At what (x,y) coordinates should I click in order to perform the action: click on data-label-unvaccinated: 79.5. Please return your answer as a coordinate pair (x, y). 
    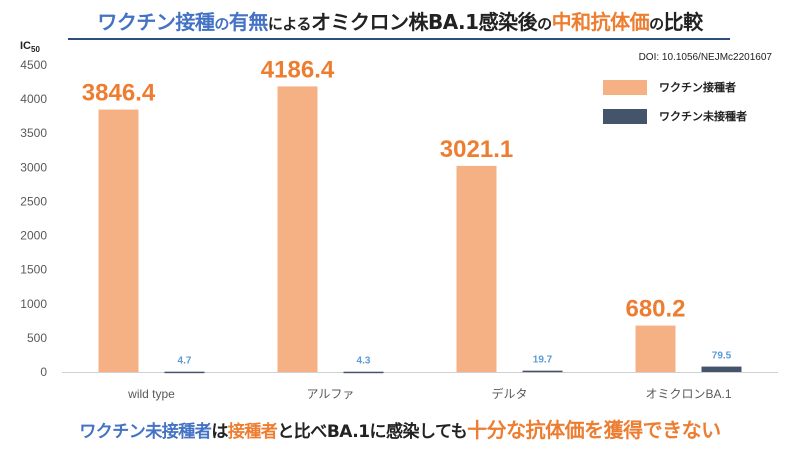
    Looking at the image, I should click on (722, 356).